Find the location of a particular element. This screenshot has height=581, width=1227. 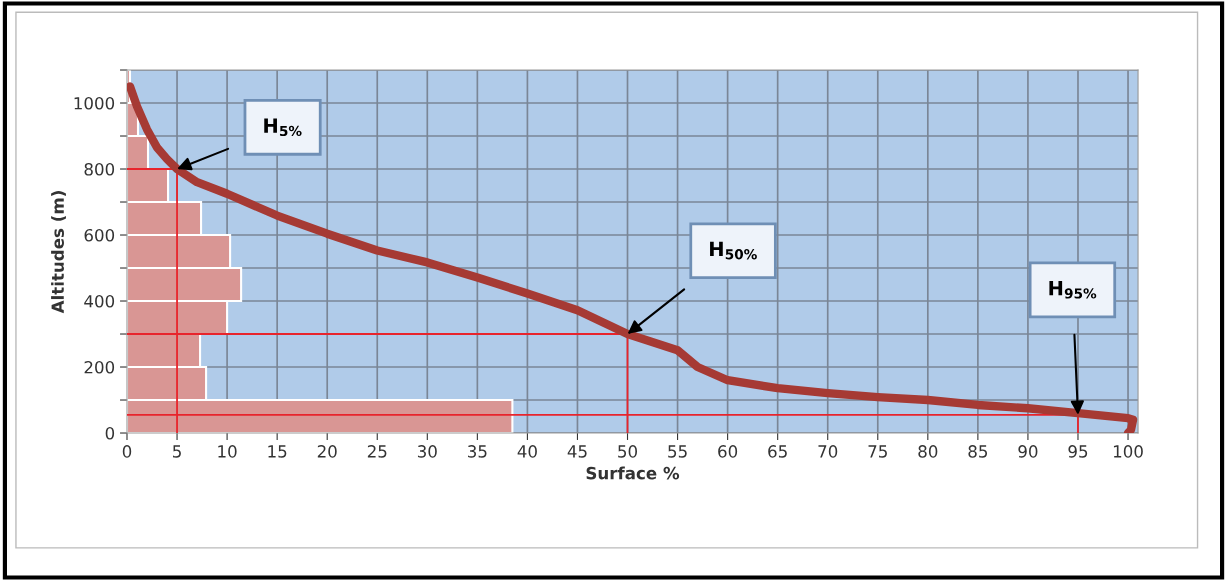

x-tick-label: 30 is located at coordinates (427, 451).